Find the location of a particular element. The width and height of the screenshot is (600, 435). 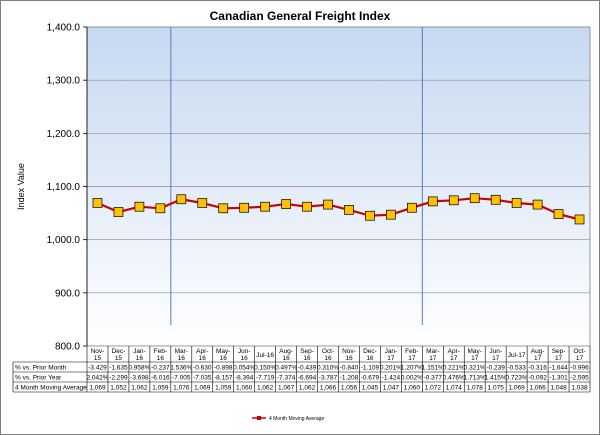

table-cell: -3.698 is located at coordinates (139, 378).